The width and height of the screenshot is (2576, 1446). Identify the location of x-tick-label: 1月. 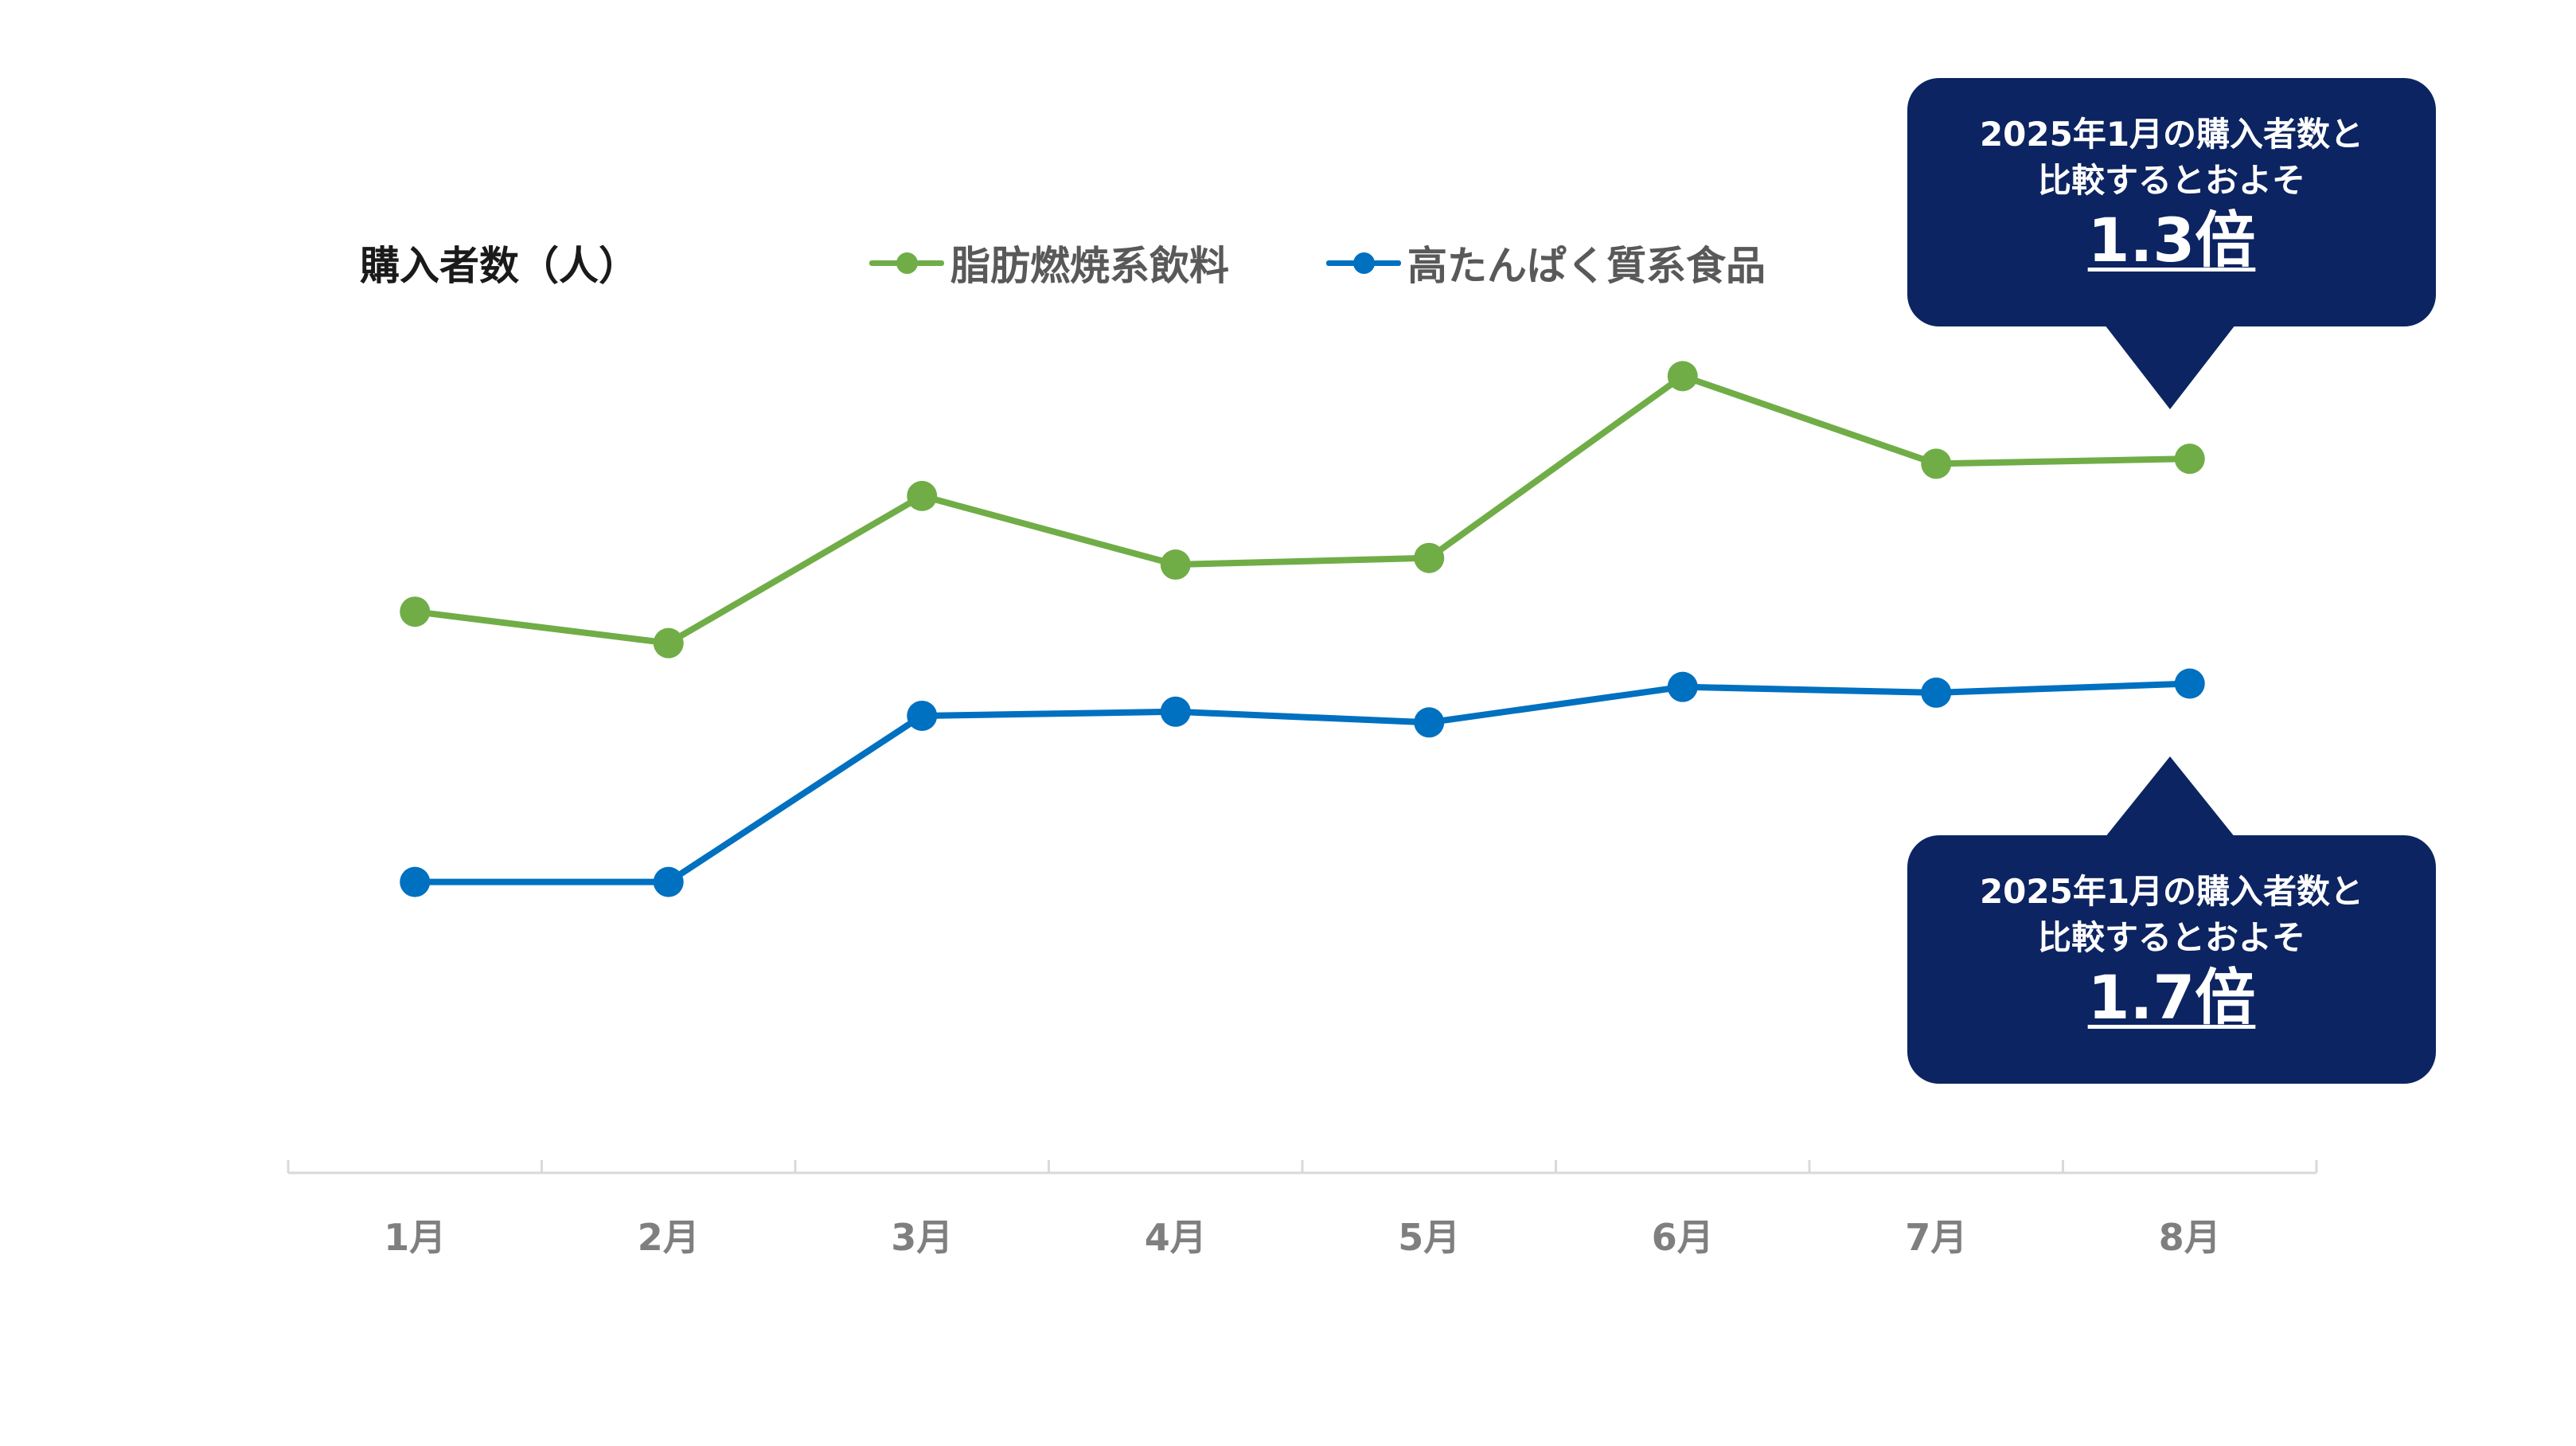
(415, 1237).